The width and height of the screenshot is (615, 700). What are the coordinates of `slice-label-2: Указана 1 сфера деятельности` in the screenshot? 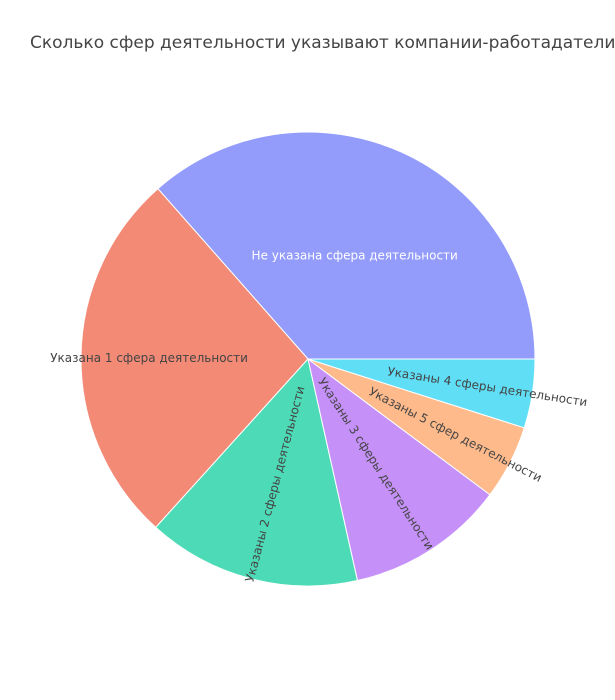 It's located at (149, 358).